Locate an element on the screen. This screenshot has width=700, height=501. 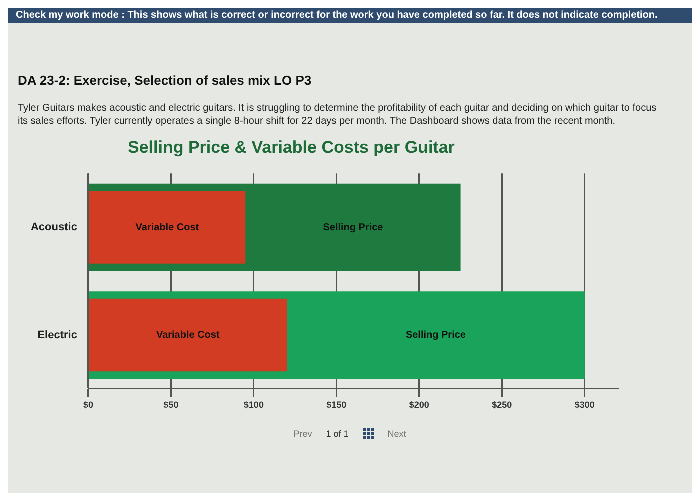
series-label: Selling Price is located at coordinates (436, 336).